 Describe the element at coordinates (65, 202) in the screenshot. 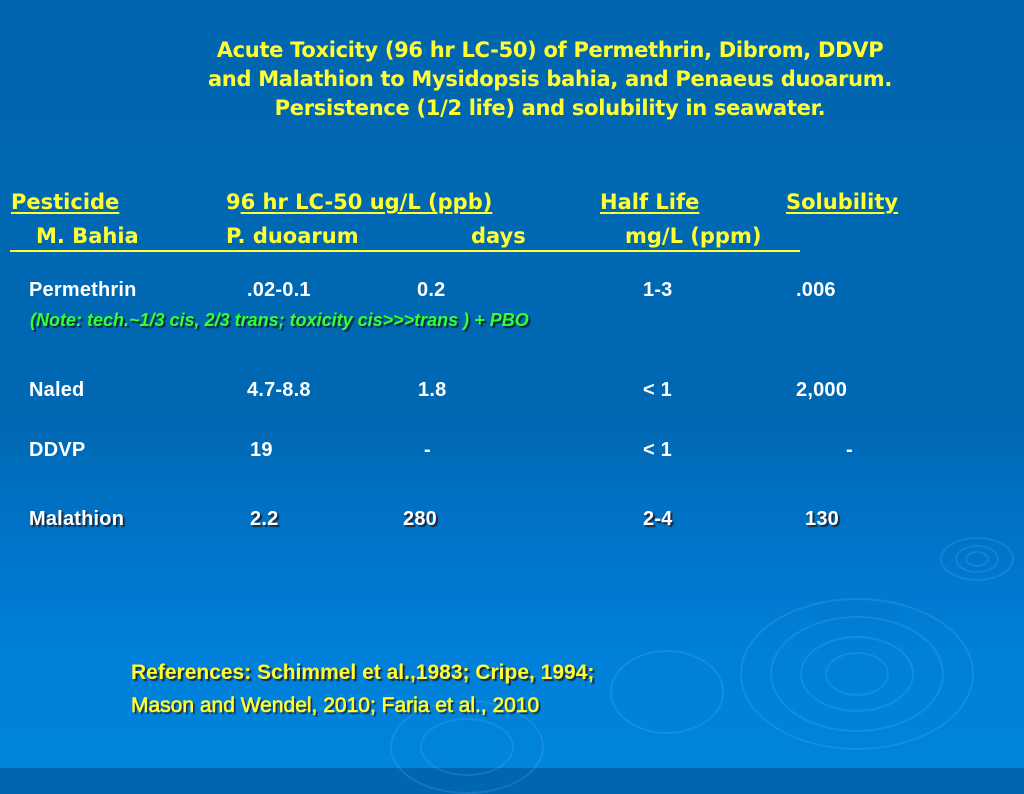

I see `header-pesticide: Pesticide` at that location.